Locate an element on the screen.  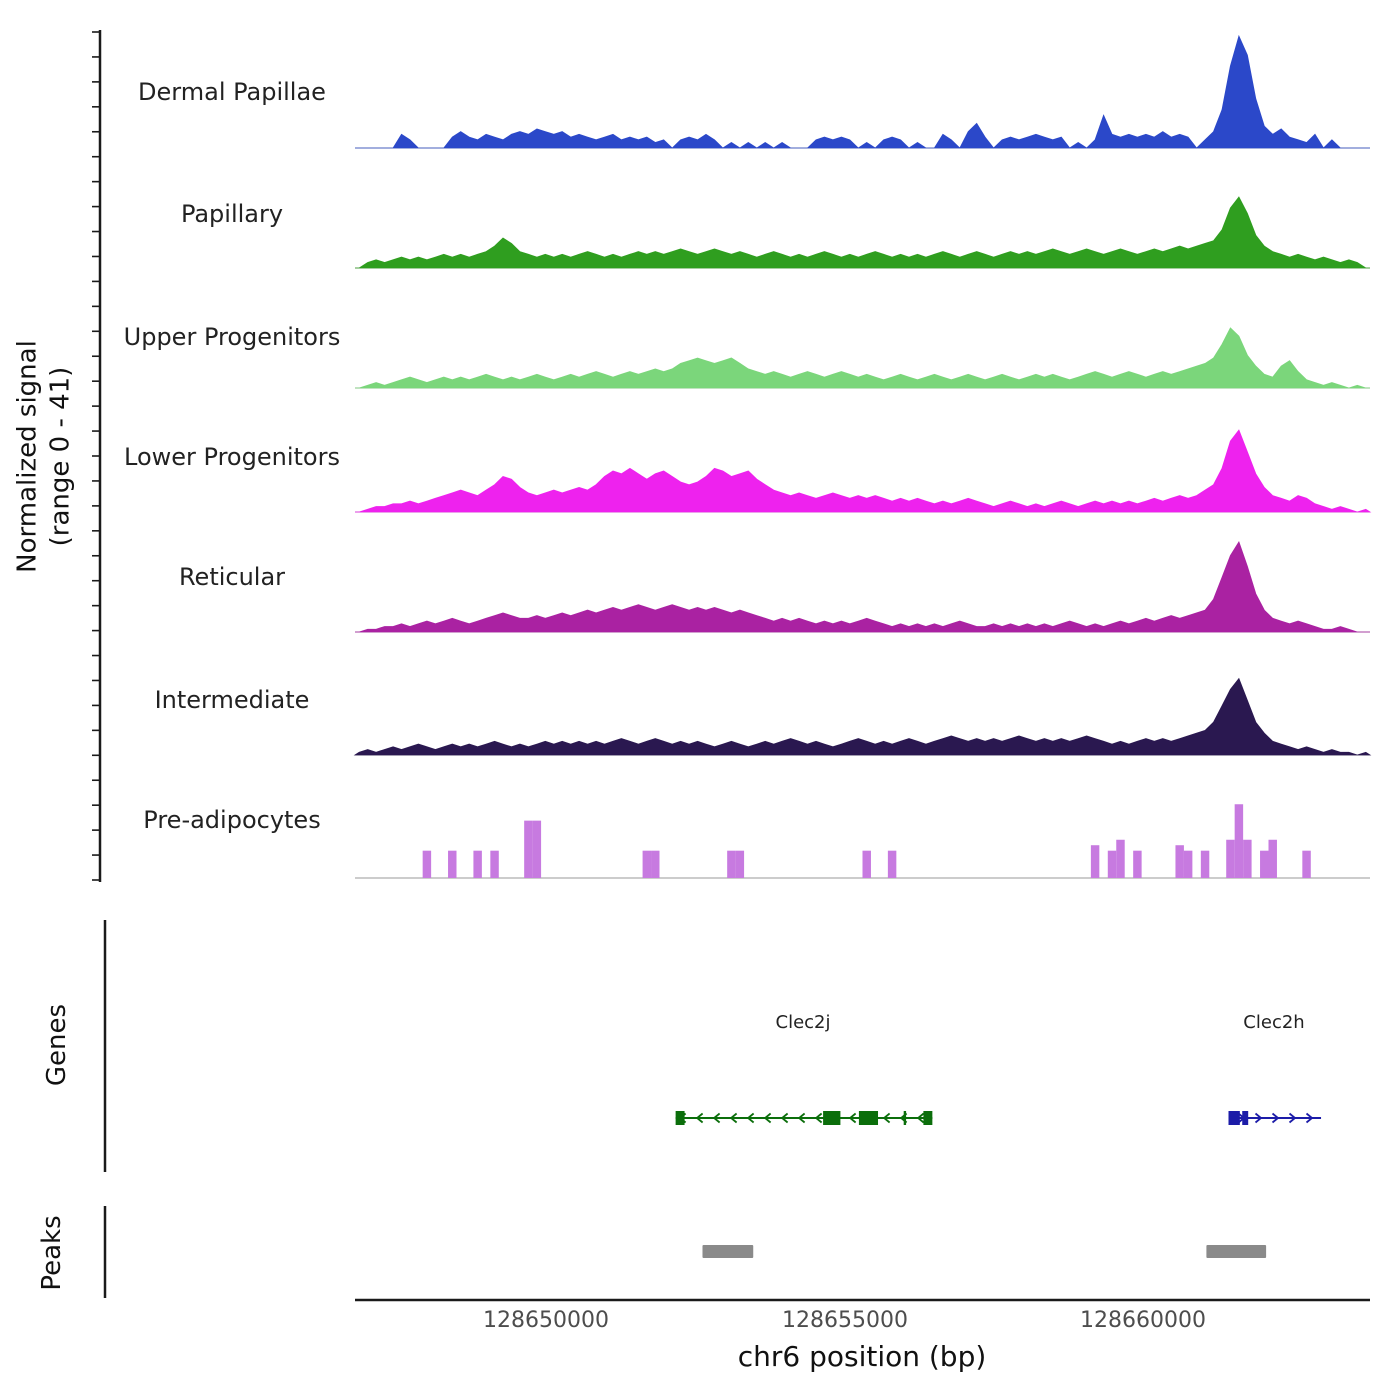
x-tick-128650000: 128650000 is located at coordinates (546, 1320).